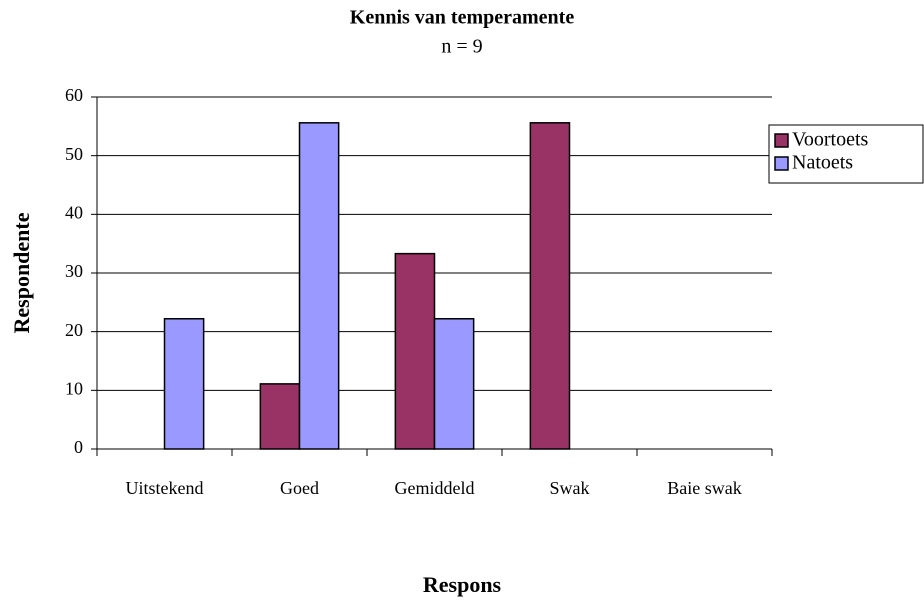 The height and width of the screenshot is (602, 924). What do you see at coordinates (21, 272) in the screenshot?
I see `y-axis-label: Respondente` at bounding box center [21, 272].